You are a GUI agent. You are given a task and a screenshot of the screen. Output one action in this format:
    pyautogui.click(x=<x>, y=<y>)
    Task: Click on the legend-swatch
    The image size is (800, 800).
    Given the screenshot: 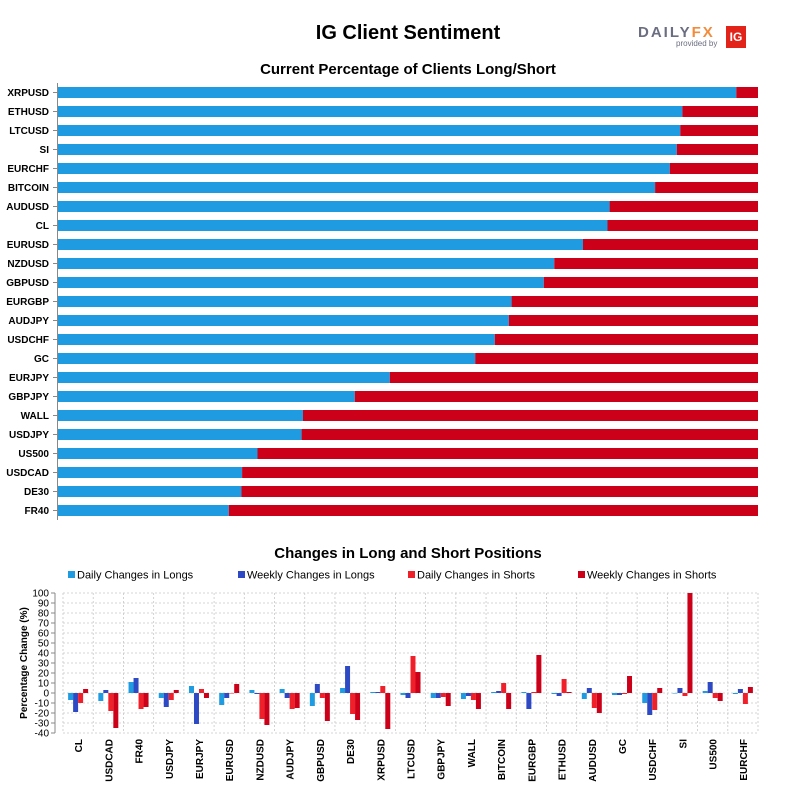 What is the action you would take?
    pyautogui.click(x=411, y=574)
    